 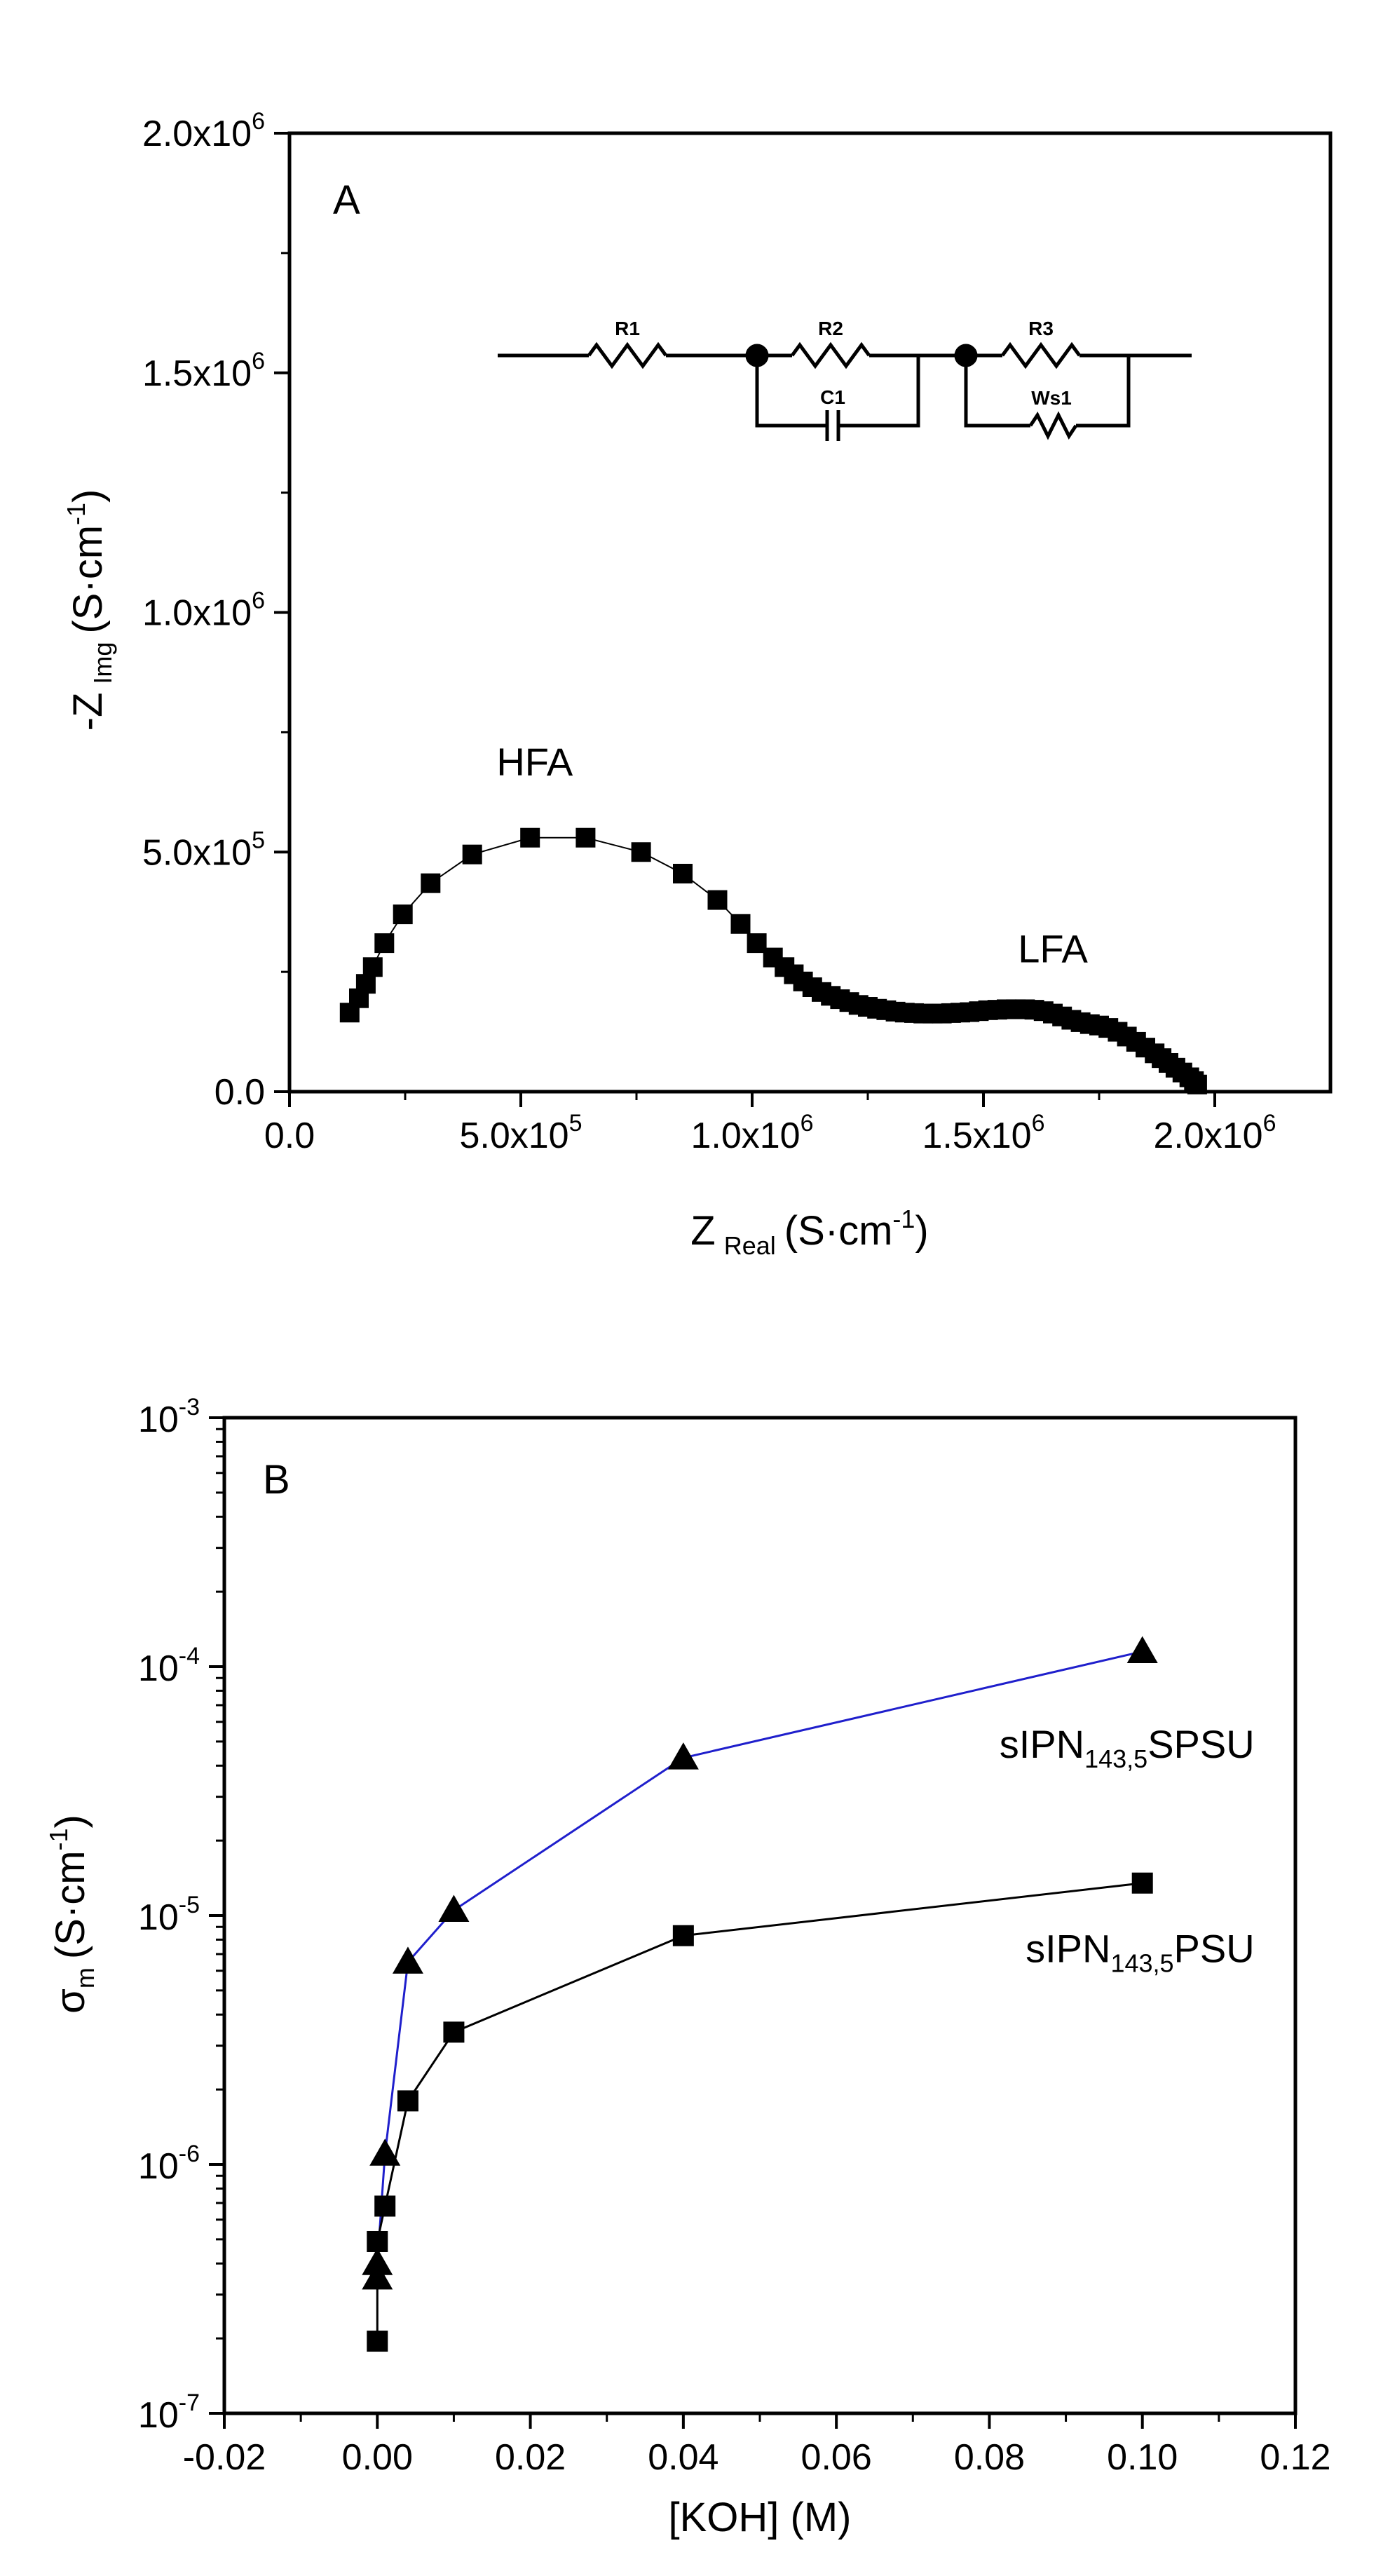 I want to click on y-axis-title-b: σm (S·cm-1), so click(x=72, y=1914).